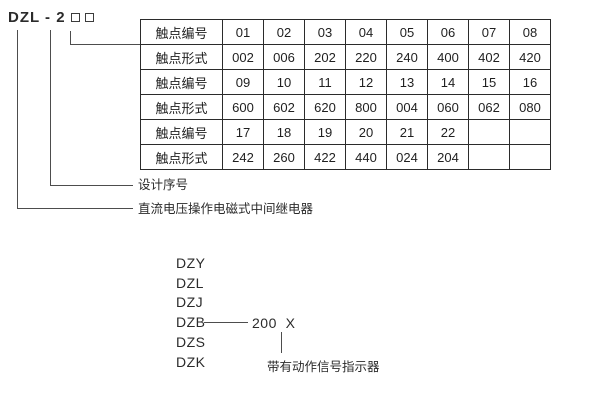  I want to click on table-cell: 400, so click(448, 57).